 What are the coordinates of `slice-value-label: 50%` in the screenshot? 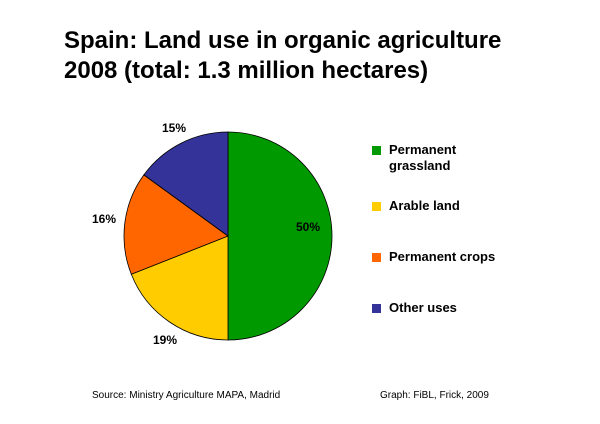 It's located at (308, 227).